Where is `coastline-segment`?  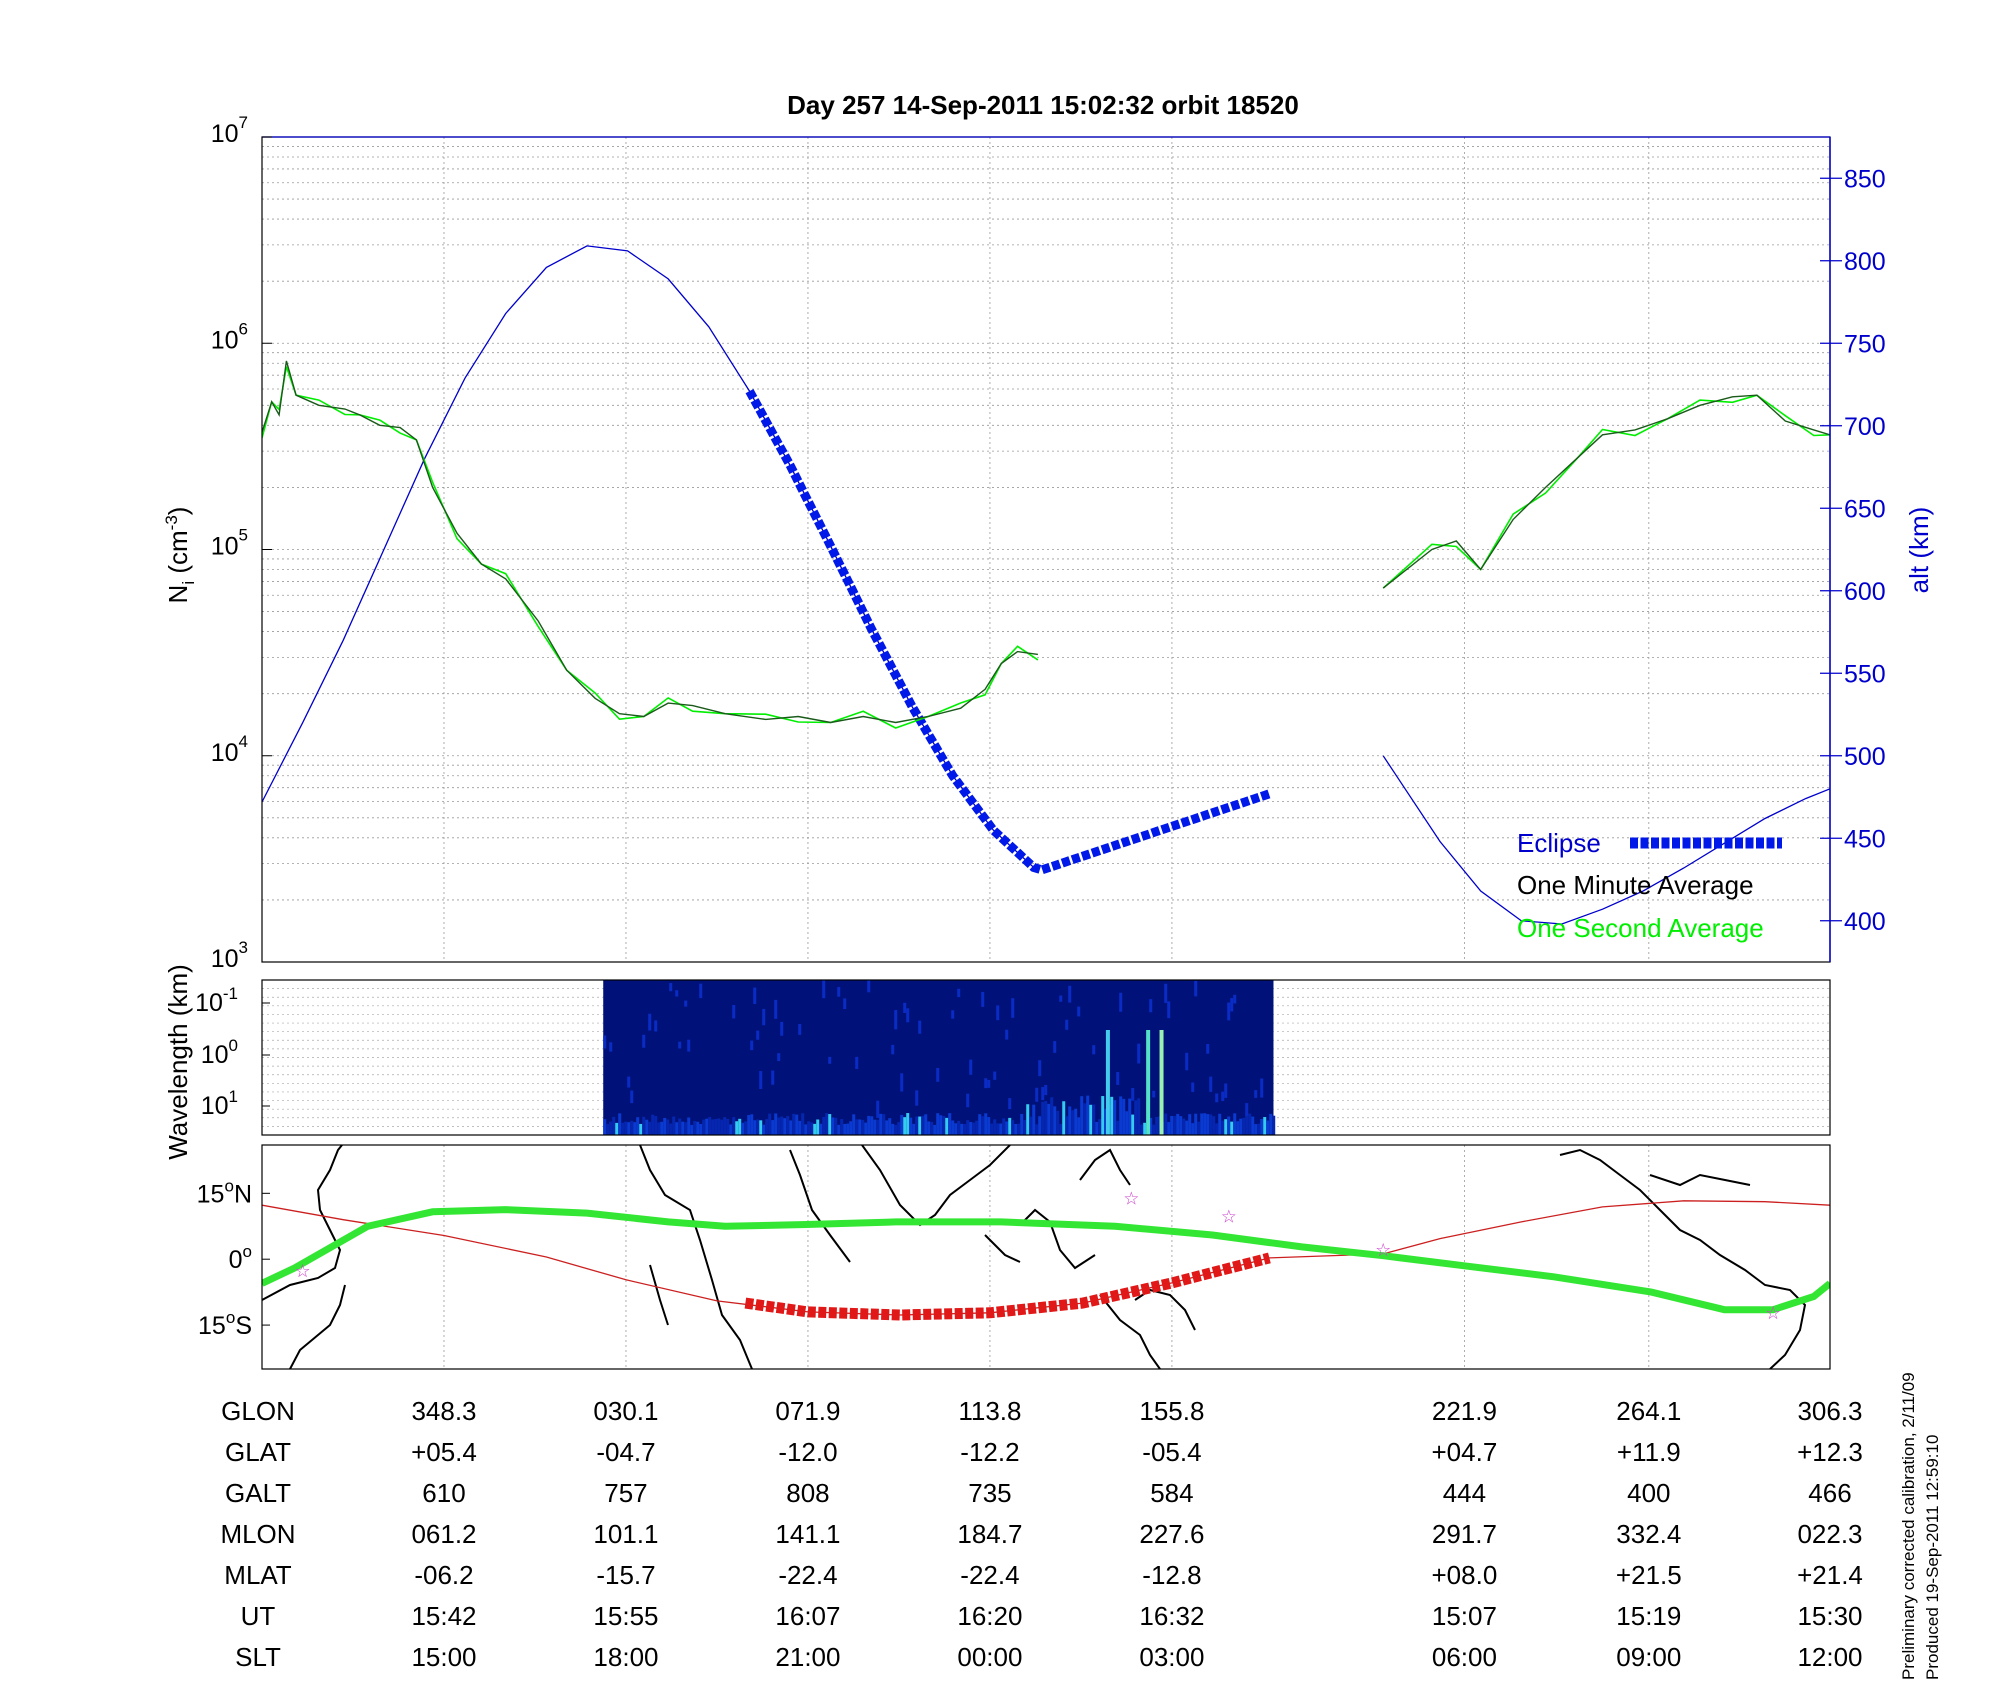 coastline-segment is located at coordinates (1700, 1180).